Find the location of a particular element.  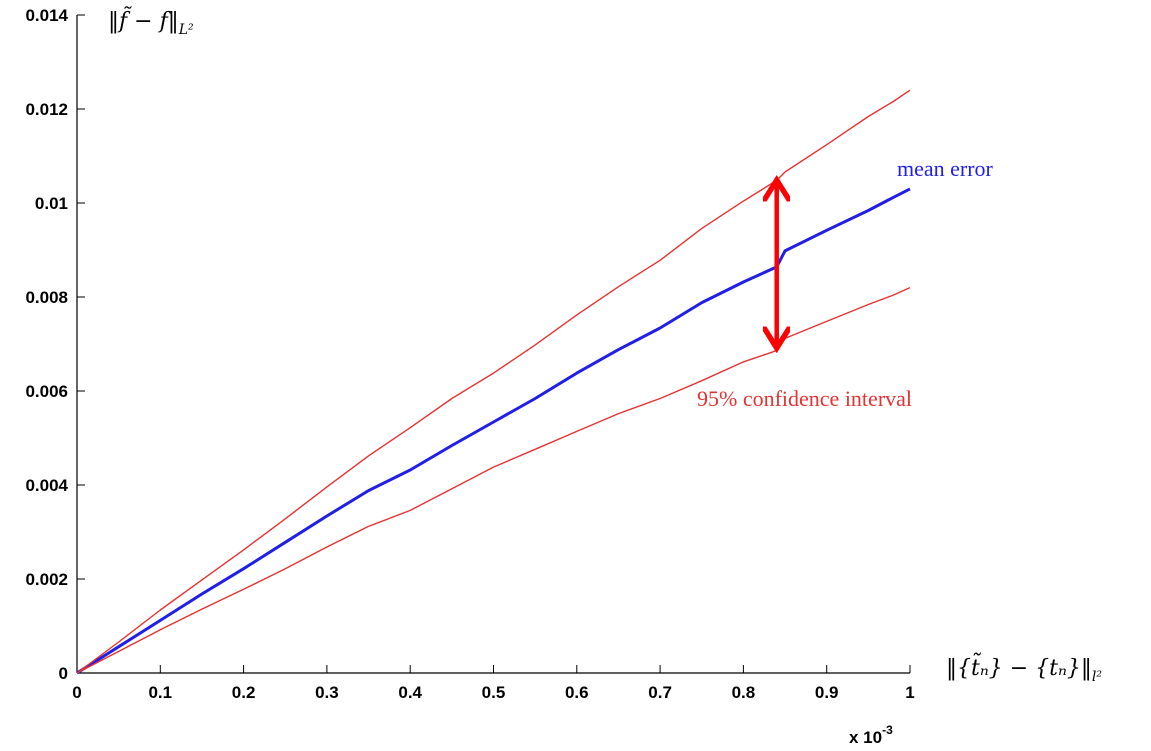

y-tick-label: 0.014 is located at coordinates (46, 15).